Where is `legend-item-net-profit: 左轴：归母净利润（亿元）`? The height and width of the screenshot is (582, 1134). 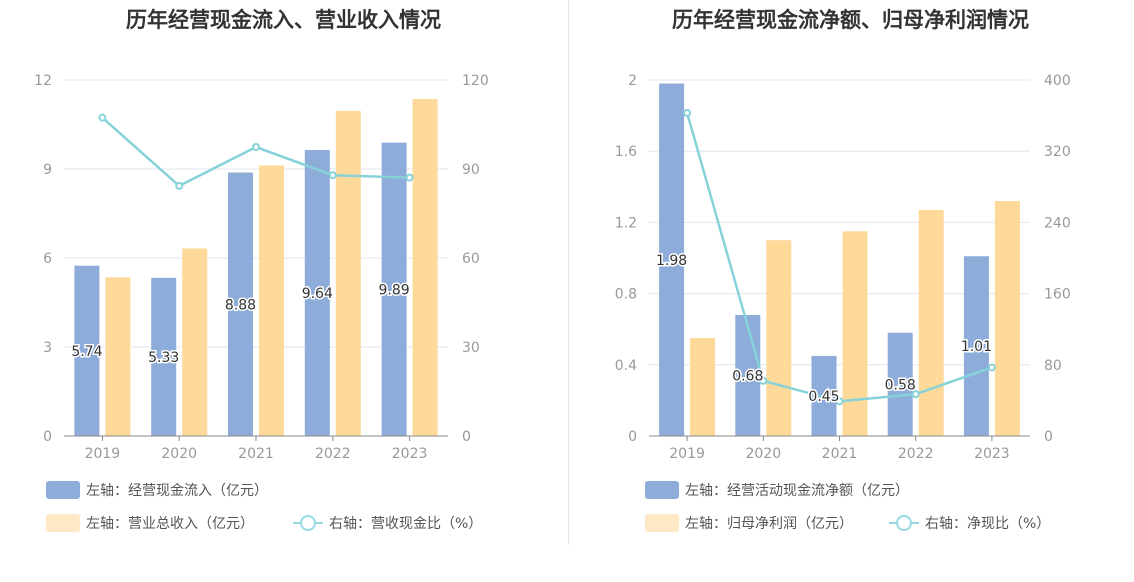
legend-item-net-profit: 左轴：归母净利润（亿元） is located at coordinates (749, 523).